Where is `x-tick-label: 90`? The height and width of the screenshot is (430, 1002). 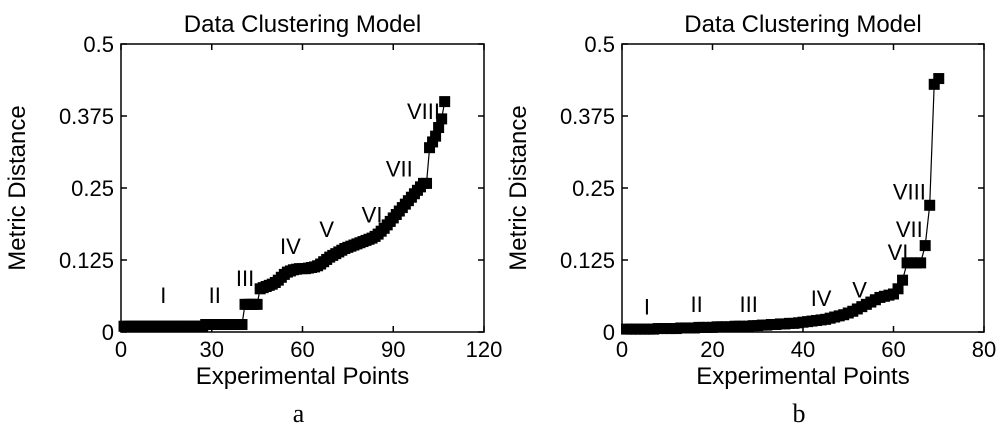
x-tick-label: 90 is located at coordinates (393, 349).